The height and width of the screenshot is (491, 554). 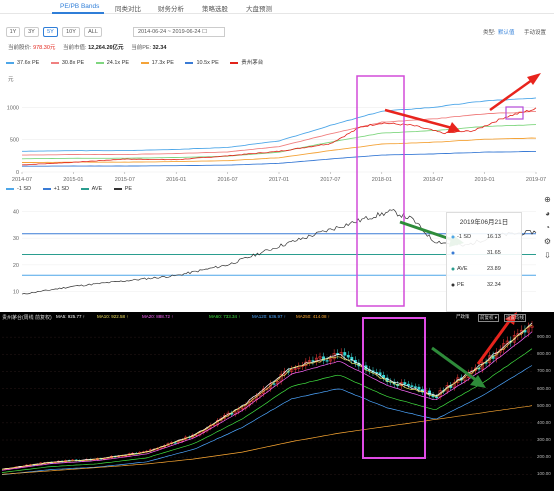 What do you see at coordinates (279, 180) in the screenshot?
I see `x-tick-label: 2017-01` at bounding box center [279, 180].